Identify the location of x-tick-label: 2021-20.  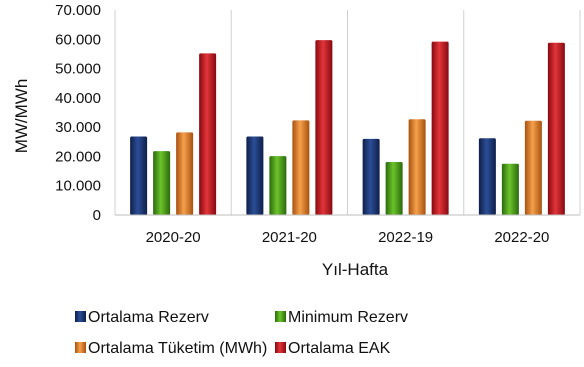
(289, 237).